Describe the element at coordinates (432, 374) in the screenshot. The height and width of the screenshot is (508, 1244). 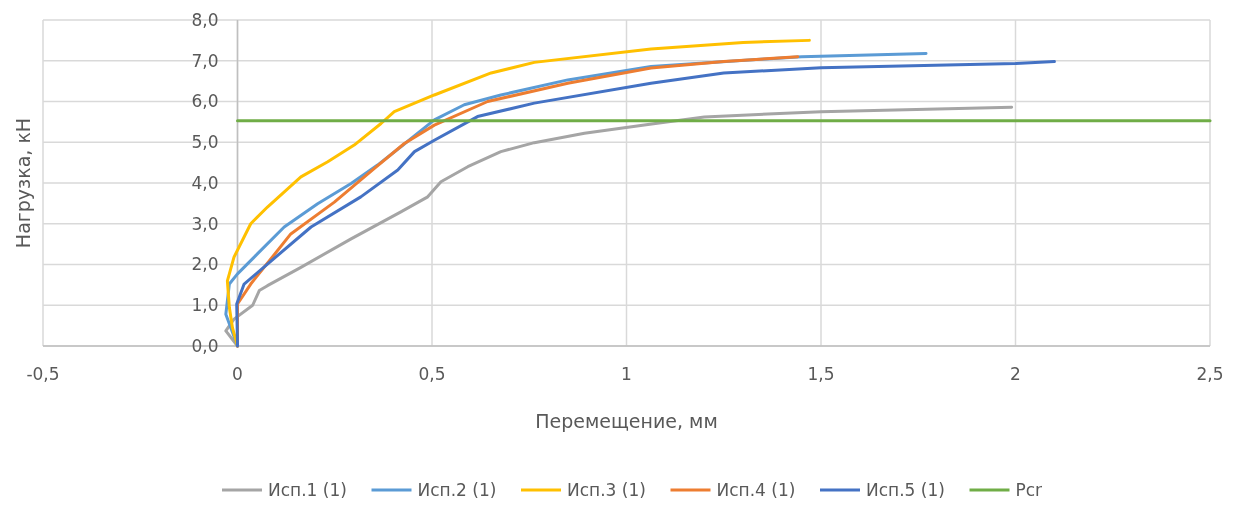
I see `x-tick-label: 0,5` at that location.